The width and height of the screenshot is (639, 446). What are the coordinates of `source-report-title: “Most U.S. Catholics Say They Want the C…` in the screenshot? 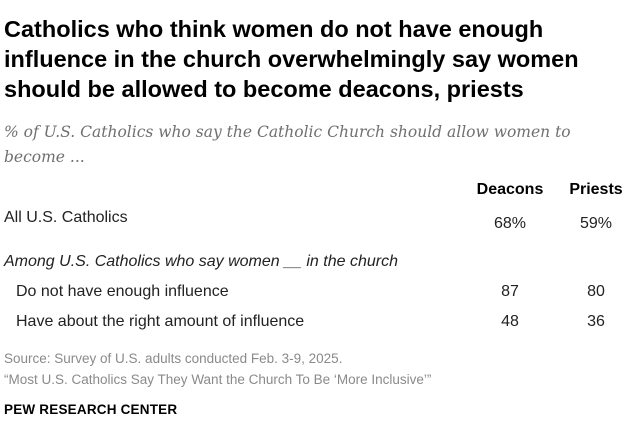 It's located at (218, 379).